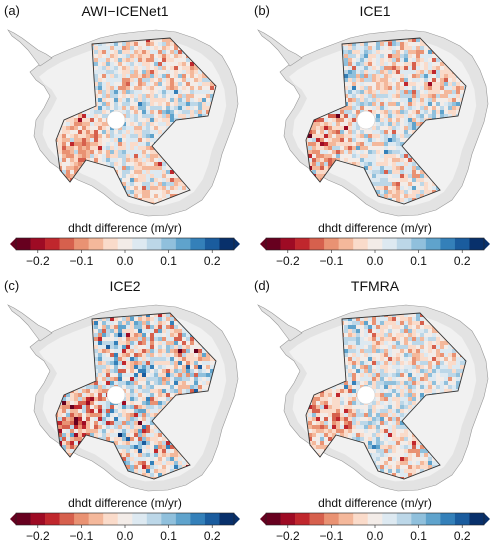 Image resolution: width=500 pixels, height=550 pixels. Describe the element at coordinates (262, 285) in the screenshot. I see `panel-label: (d)` at that location.